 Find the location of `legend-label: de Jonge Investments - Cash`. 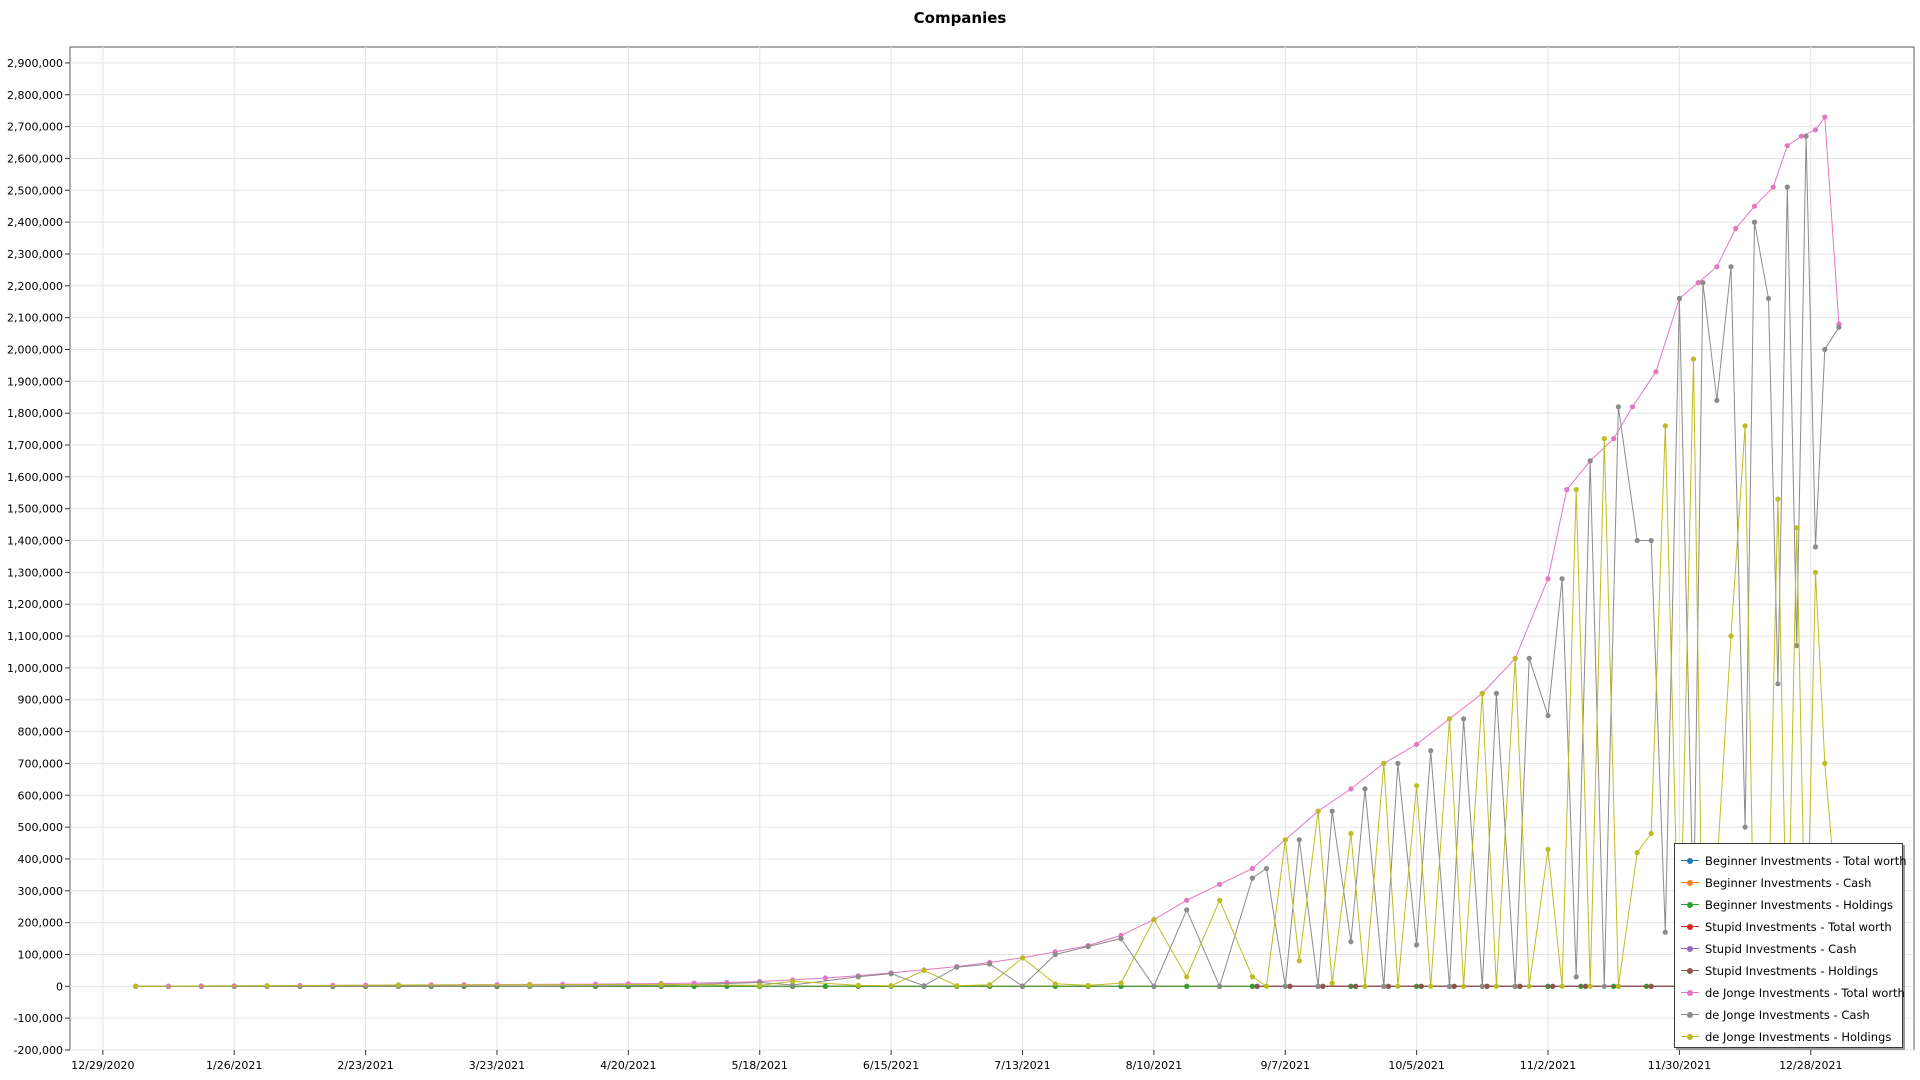

legend-label: de Jonge Investments - Cash is located at coordinates (1787, 1015).